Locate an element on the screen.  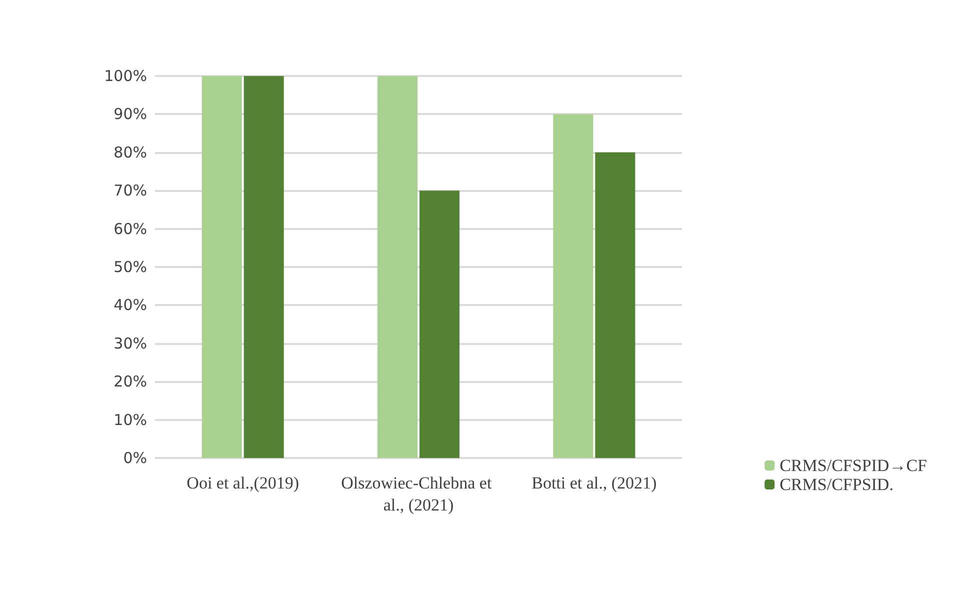
y-tick-label: 50% is located at coordinates (130, 267).